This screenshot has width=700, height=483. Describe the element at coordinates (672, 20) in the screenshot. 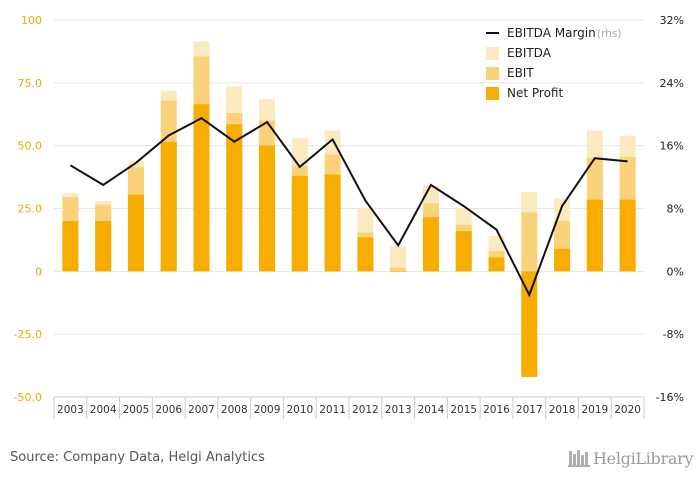

I see `right-tick-label: 32%` at that location.